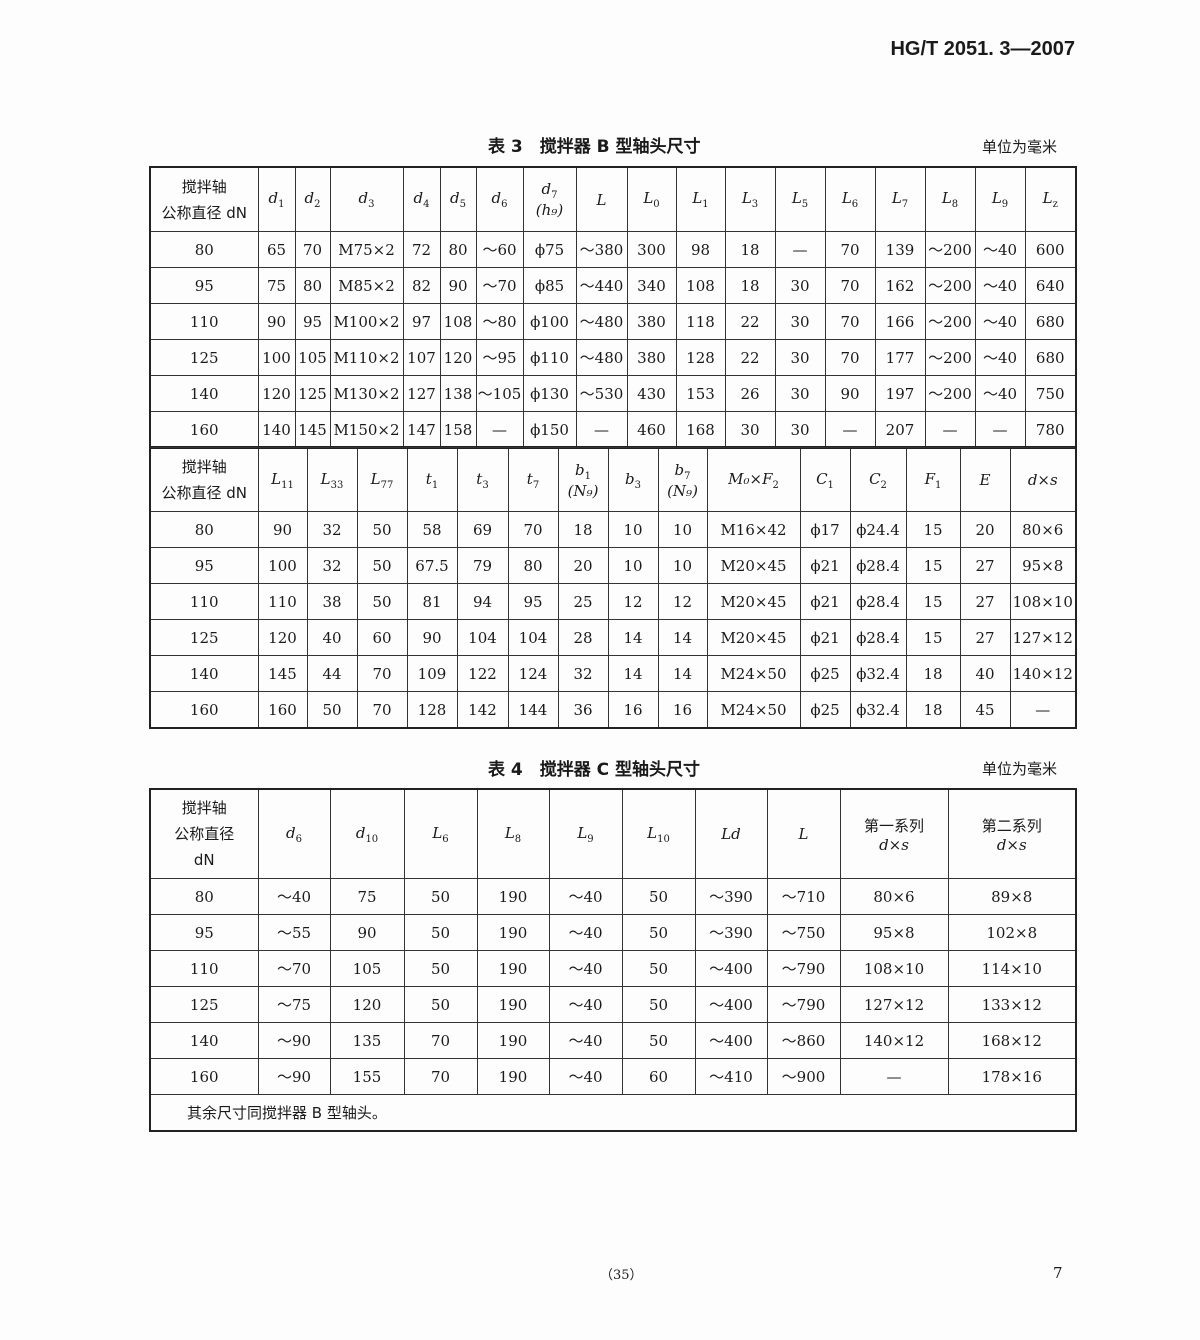 This screenshot has width=1200, height=1340. Describe the element at coordinates (554, 195) in the screenshot. I see `header-subscript: 7` at that location.